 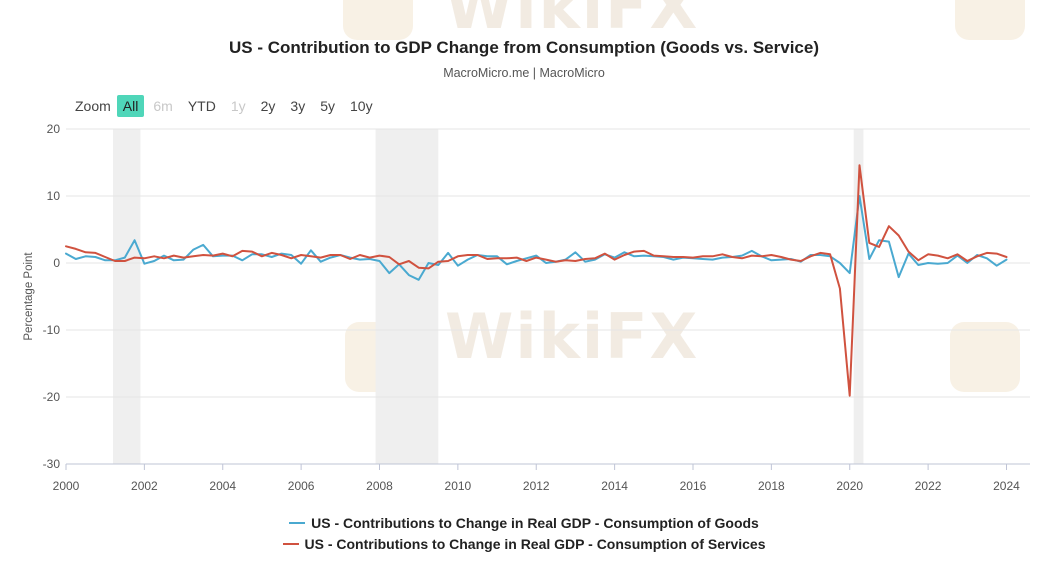 What do you see at coordinates (144, 486) in the screenshot?
I see `x-tick-label: 2002` at bounding box center [144, 486].